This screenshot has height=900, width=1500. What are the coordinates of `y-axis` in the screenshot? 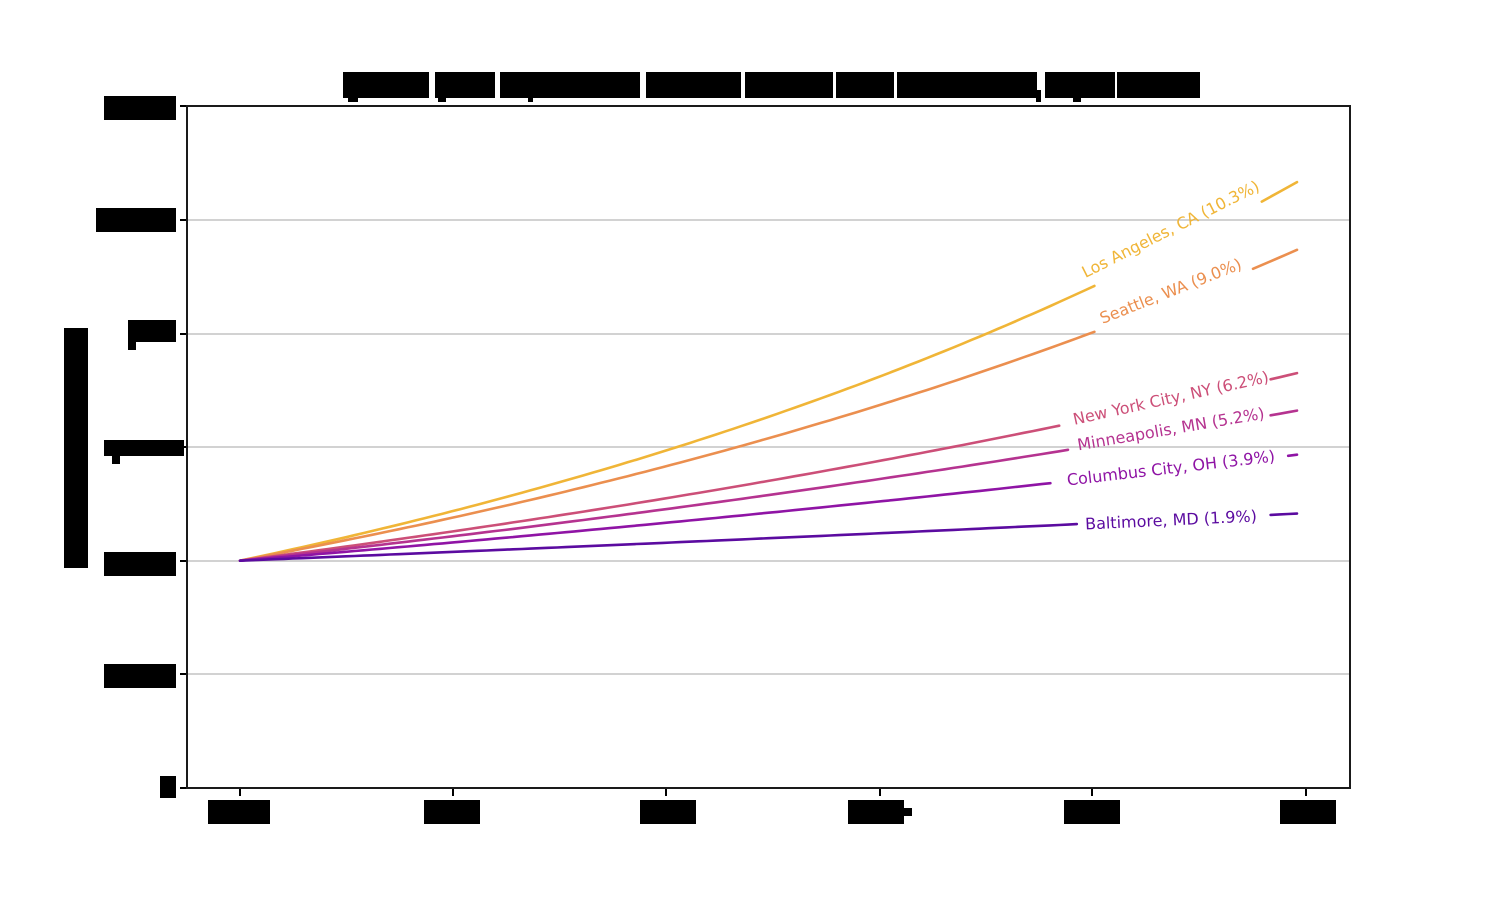 It's located at (141, 447).